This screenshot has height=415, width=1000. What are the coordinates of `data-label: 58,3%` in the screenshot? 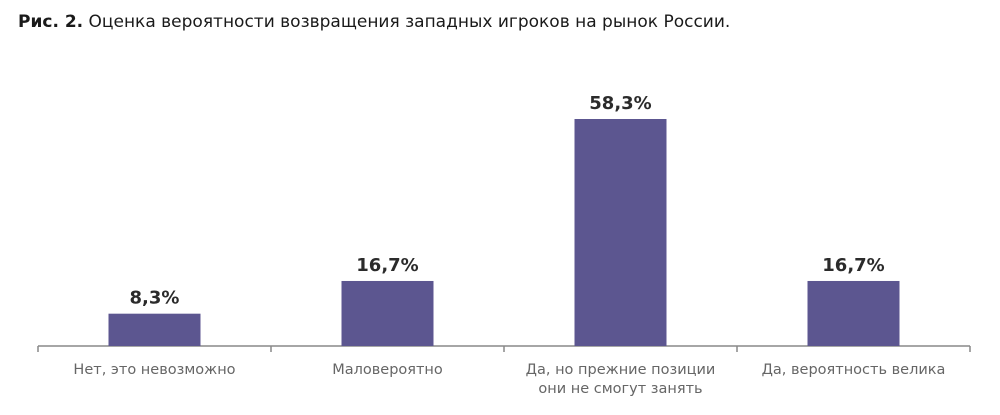 It's located at (620, 103).